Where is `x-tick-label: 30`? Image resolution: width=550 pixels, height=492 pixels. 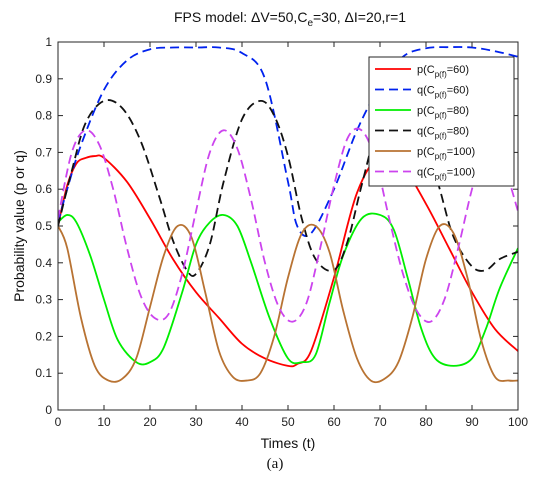 x-tick-label: 30 is located at coordinates (196, 422).